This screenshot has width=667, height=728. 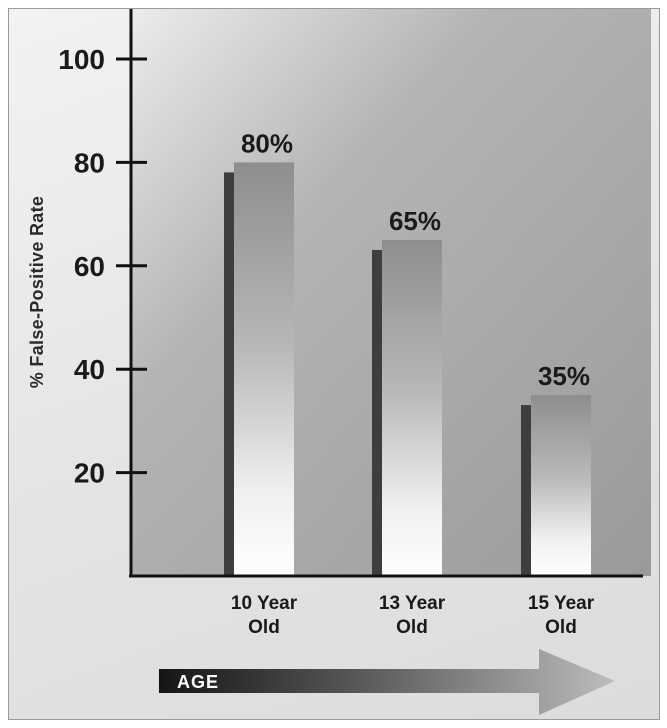 I want to click on x-category-label: 10 Year, so click(x=264, y=603).